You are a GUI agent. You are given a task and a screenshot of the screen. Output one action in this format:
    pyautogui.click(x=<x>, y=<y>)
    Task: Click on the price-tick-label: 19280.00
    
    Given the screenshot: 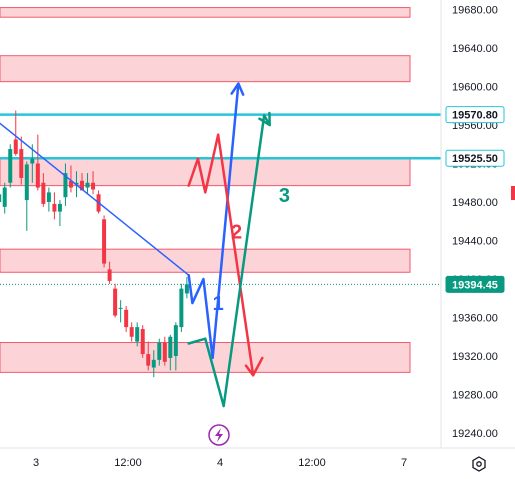 What is the action you would take?
    pyautogui.click(x=475, y=396)
    